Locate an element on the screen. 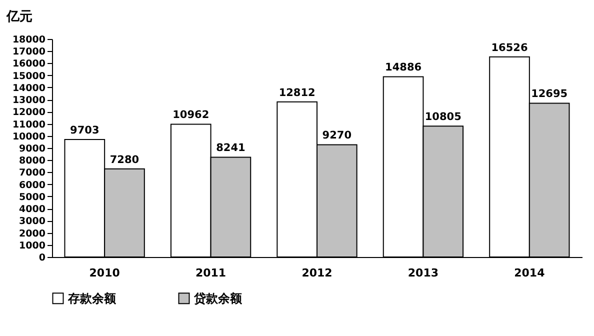 This screenshot has width=594, height=336. y-tick-label: 7000 is located at coordinates (32, 173).